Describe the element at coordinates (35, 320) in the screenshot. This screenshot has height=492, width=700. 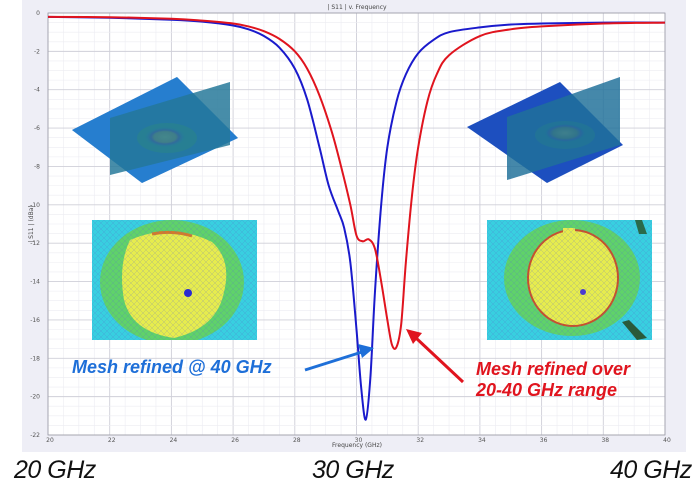
I see `svg-text: -16` at that location.